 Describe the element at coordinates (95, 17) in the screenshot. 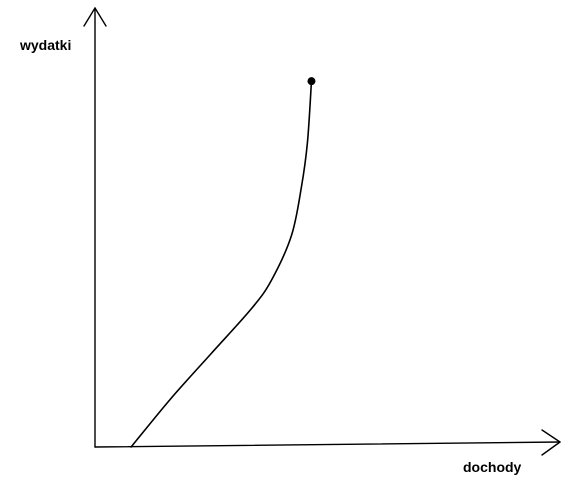

I see `y-axis-arrow-icon` at that location.